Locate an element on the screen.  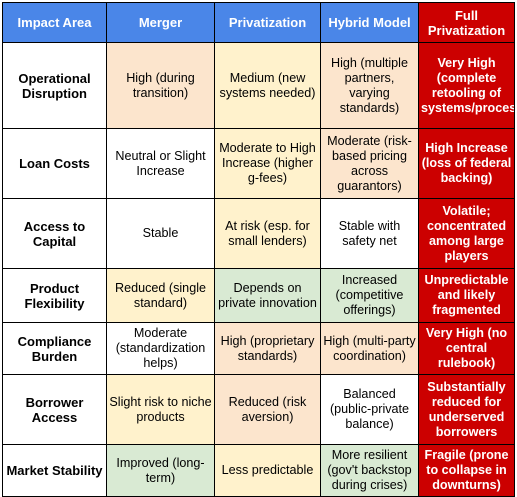
table-cell: Very High (no central rulebook) is located at coordinates (466, 348).